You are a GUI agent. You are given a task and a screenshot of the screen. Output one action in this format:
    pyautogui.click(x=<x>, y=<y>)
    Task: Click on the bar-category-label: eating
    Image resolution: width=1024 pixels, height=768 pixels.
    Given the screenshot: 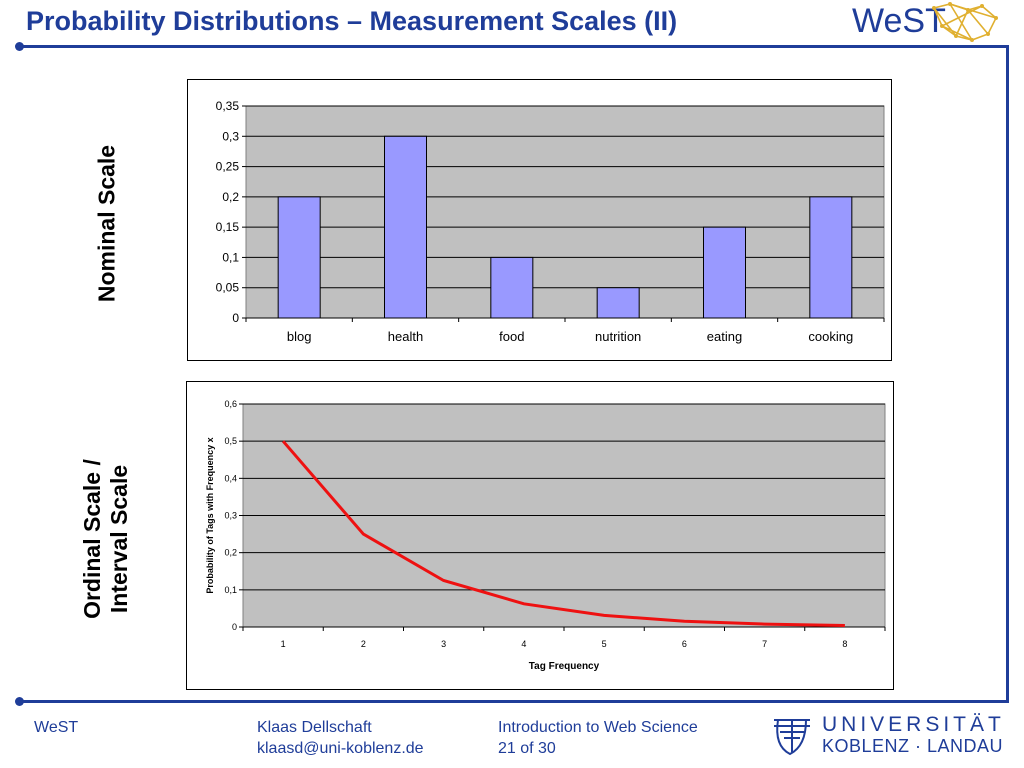 What is the action you would take?
    pyautogui.click(x=724, y=336)
    